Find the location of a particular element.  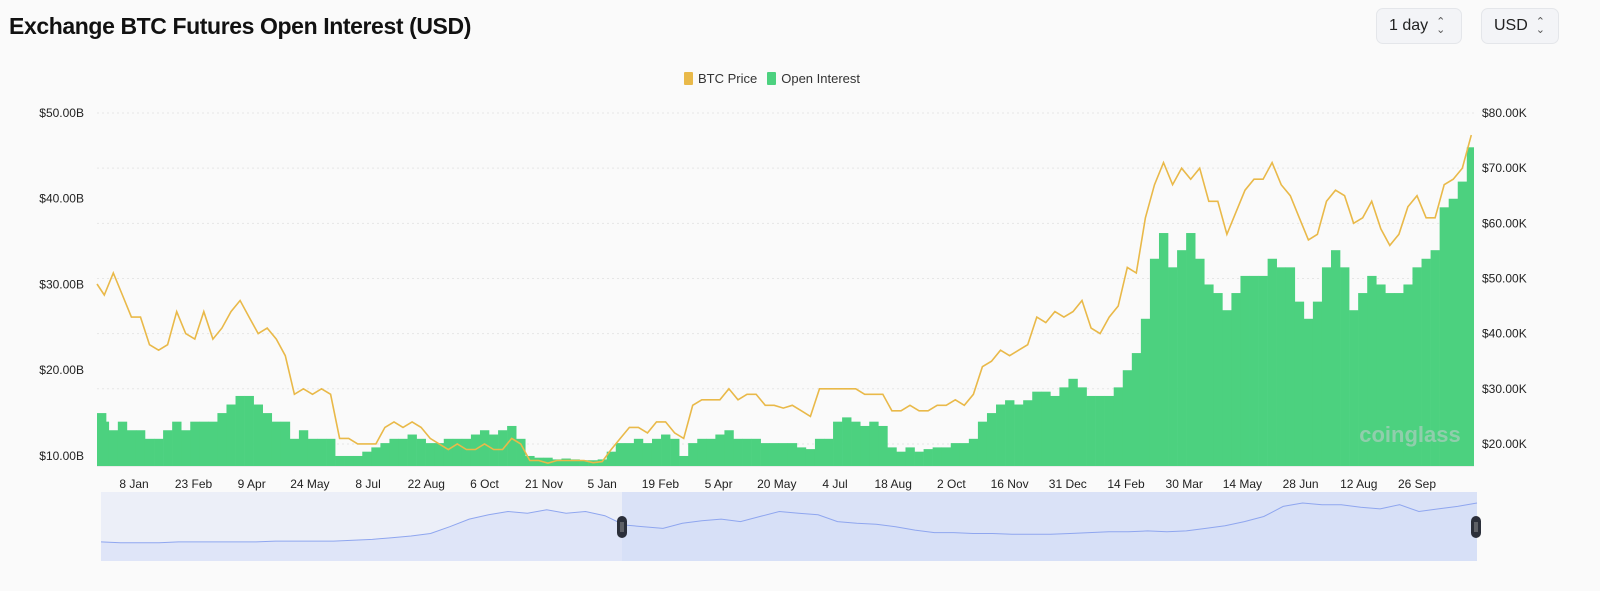

left-axis-tick-label: $30.00B is located at coordinates (61, 284).